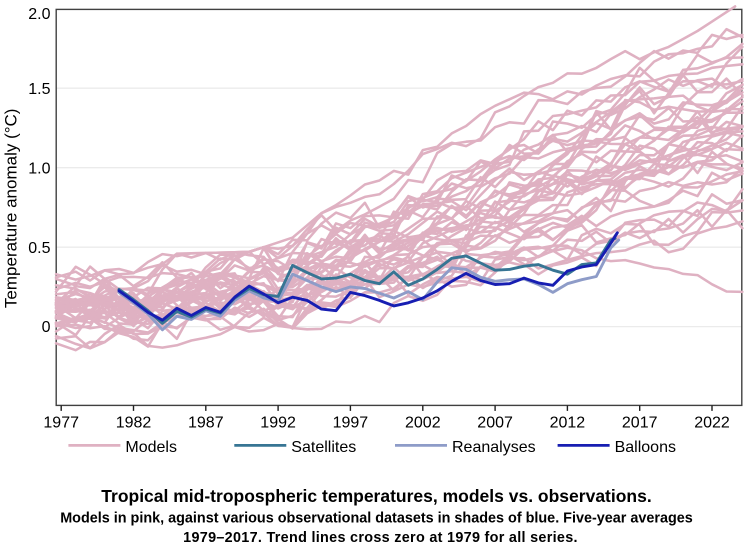  What do you see at coordinates (134, 423) in the screenshot?
I see `svg-text: 1982` at bounding box center [134, 423].